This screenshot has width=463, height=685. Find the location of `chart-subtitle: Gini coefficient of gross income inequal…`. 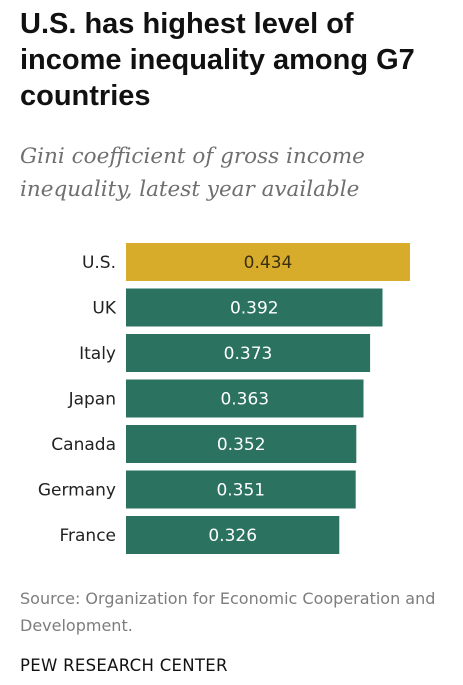

chart-subtitle: Gini coefficient of gross income inequal… is located at coordinates (192, 173).